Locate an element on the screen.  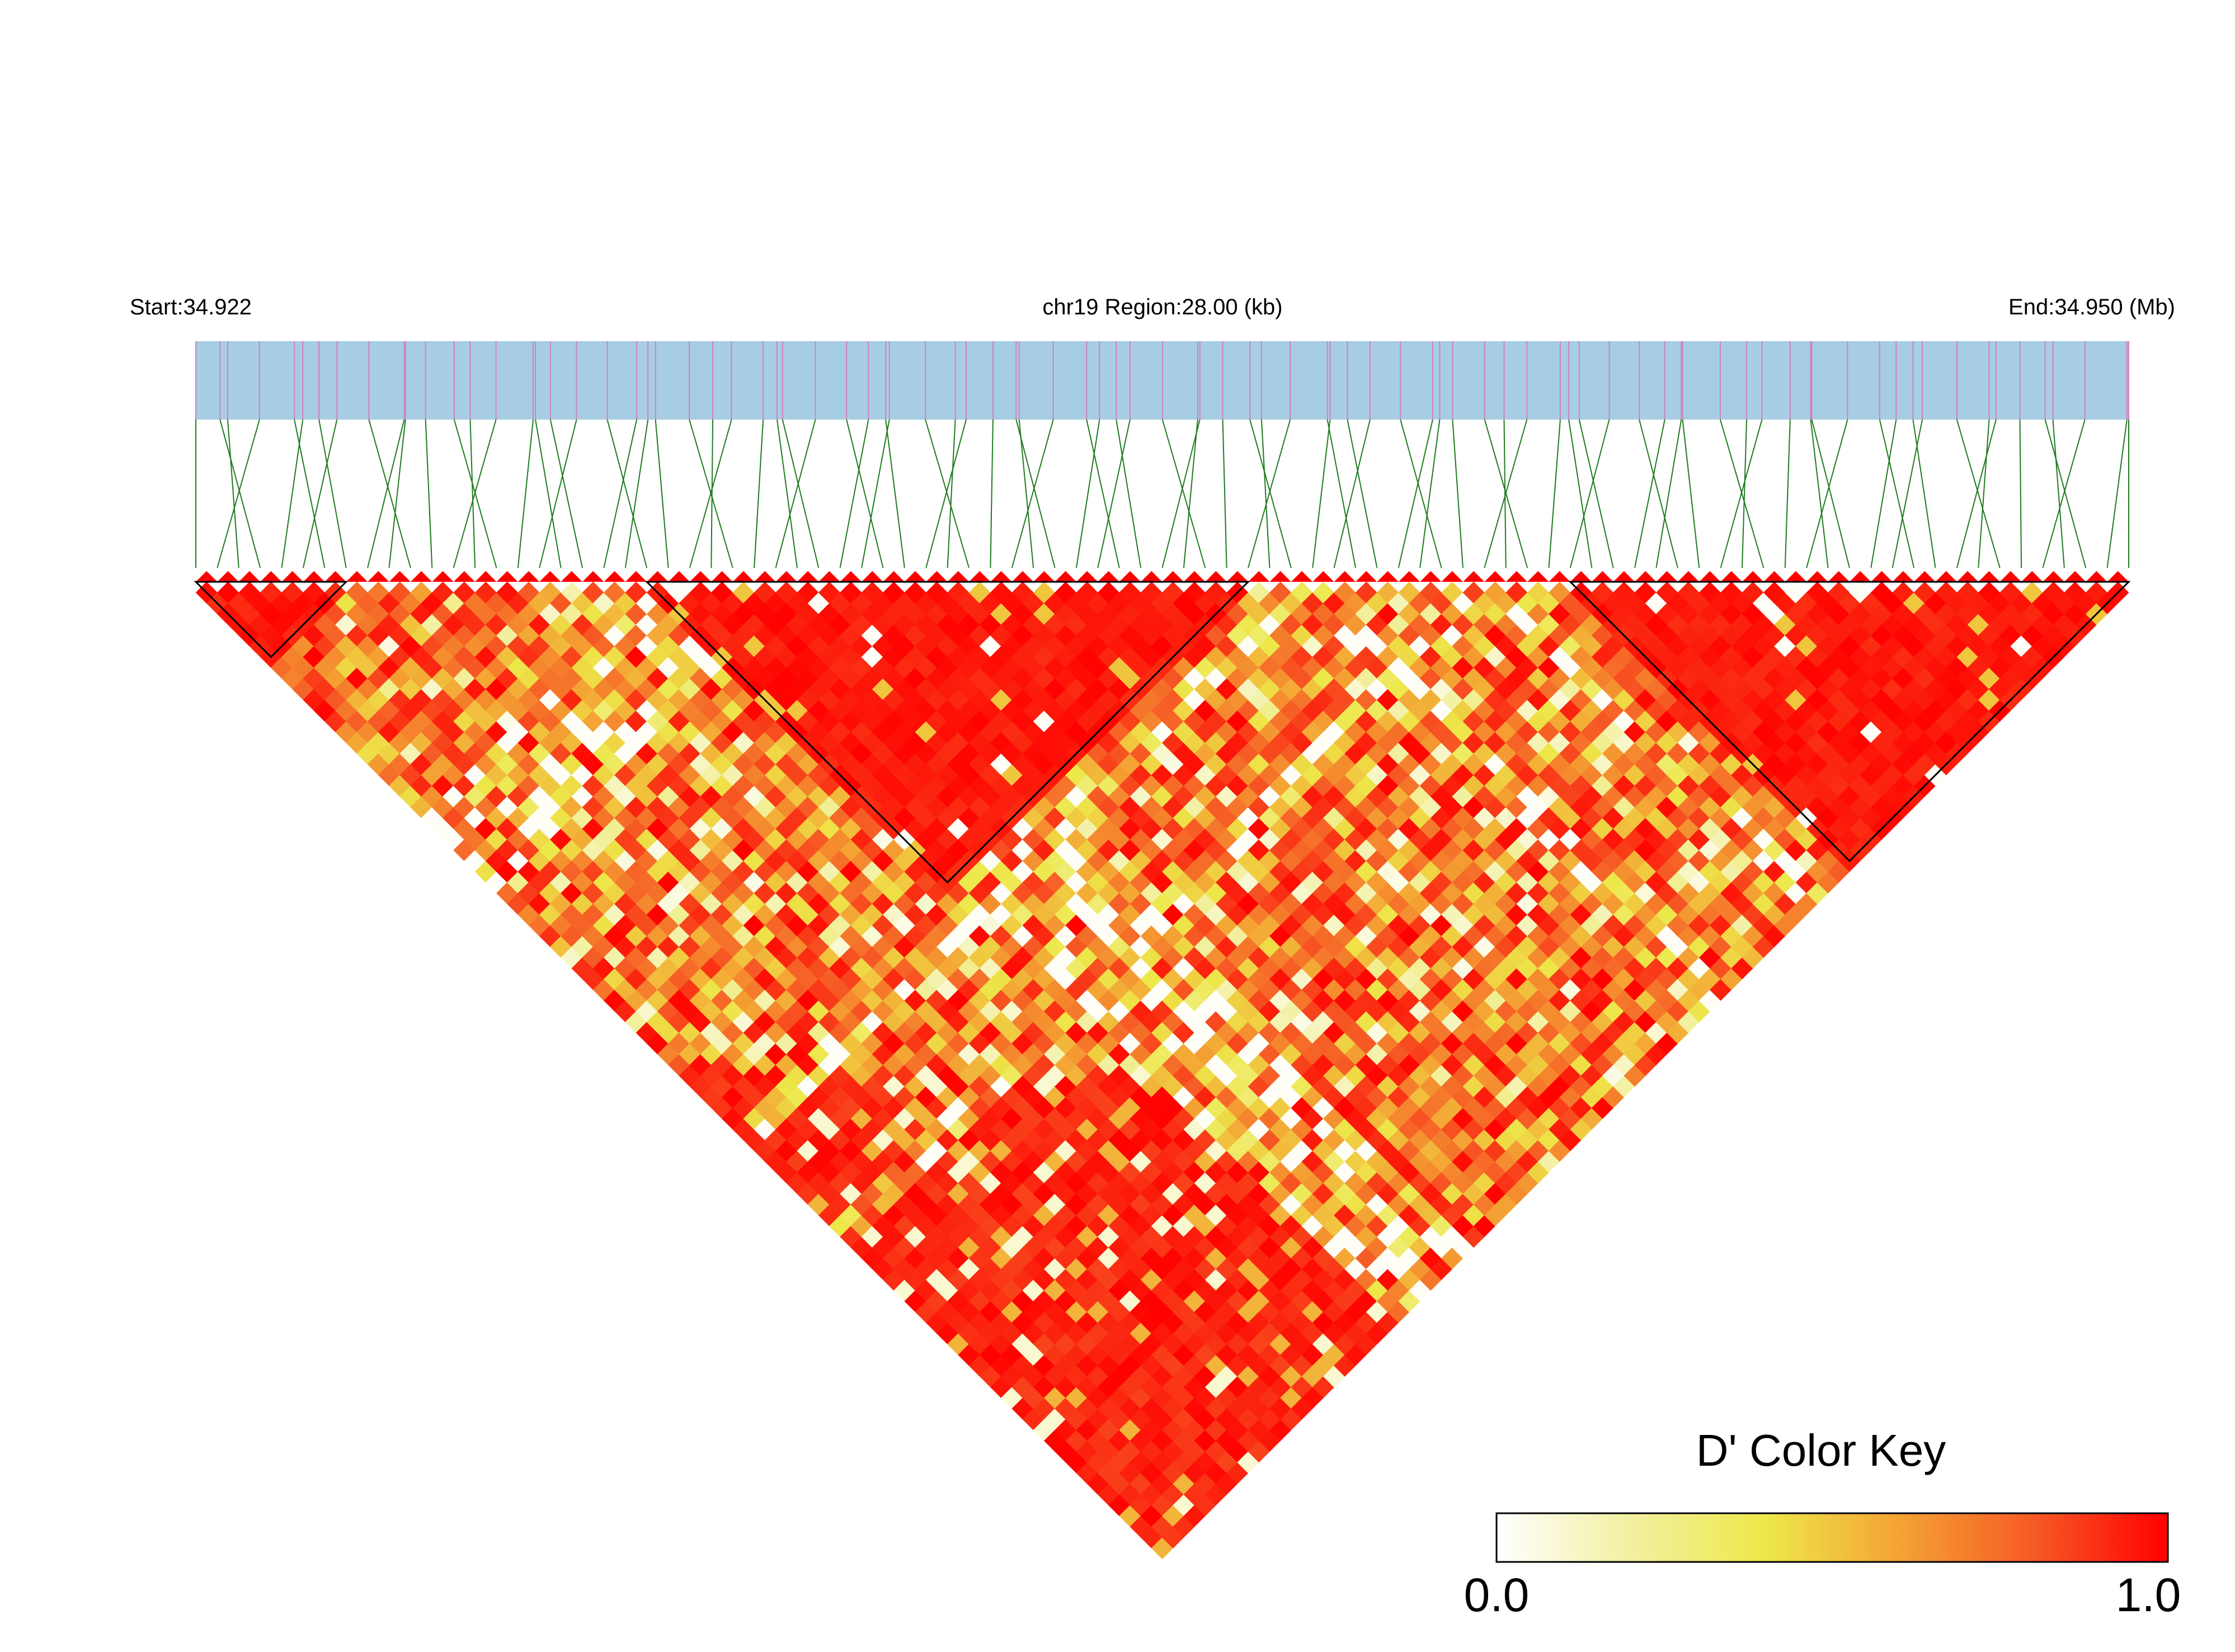
color-key-gradient-bar is located at coordinates (1832, 1537).